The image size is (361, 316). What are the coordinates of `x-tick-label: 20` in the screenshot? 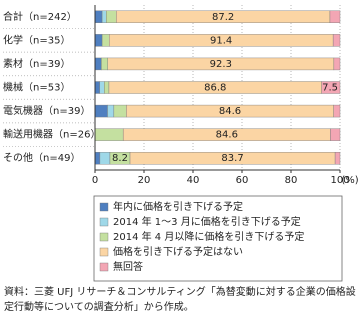 It's located at (144, 180).